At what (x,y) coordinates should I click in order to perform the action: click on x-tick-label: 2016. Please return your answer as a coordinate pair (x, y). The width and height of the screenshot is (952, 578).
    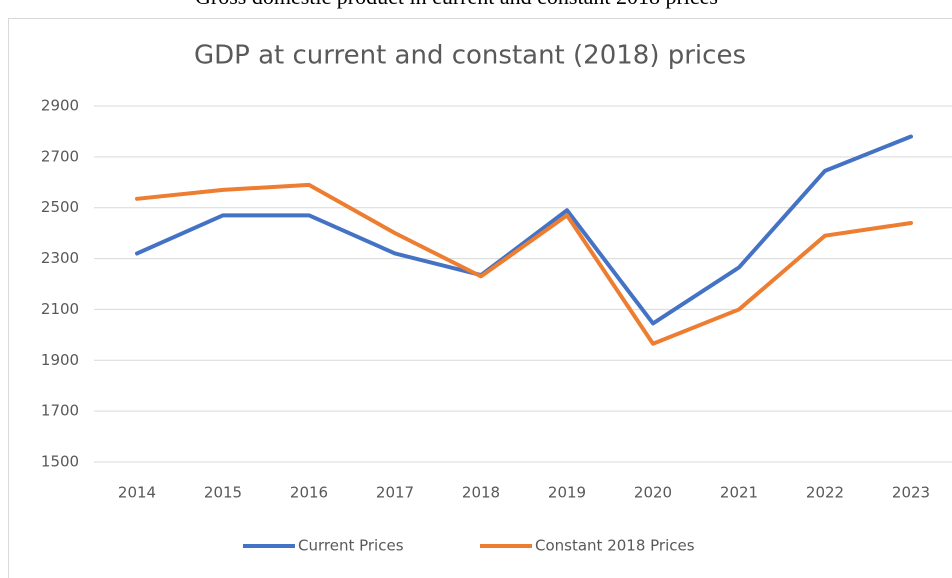
    Looking at the image, I should click on (309, 493).